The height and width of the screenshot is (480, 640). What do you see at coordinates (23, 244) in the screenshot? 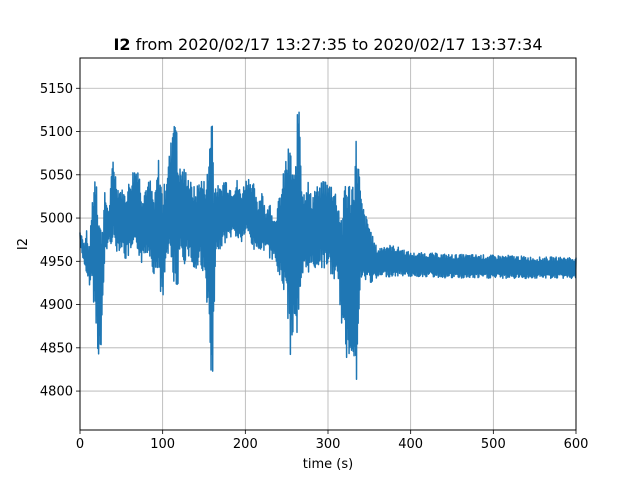
I see `y-axis-label: I2` at bounding box center [23, 244].